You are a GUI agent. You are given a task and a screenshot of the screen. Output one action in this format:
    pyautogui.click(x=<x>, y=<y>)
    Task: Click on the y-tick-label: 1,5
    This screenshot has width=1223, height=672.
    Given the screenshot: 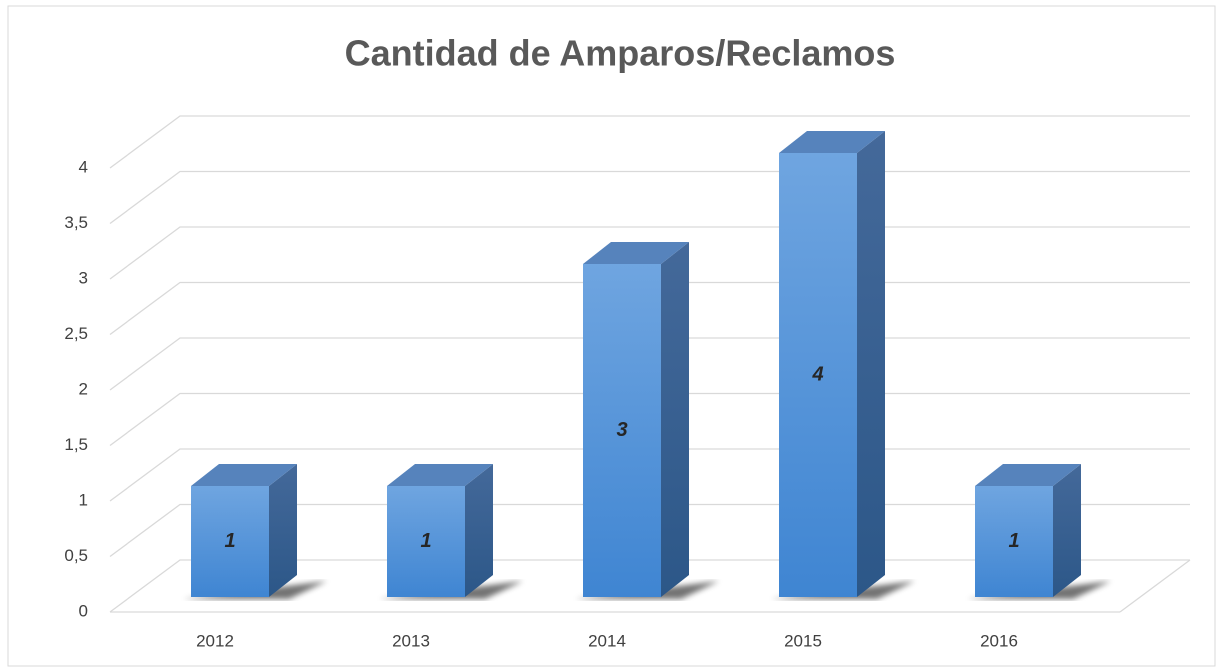 What is the action you would take?
    pyautogui.click(x=76, y=444)
    